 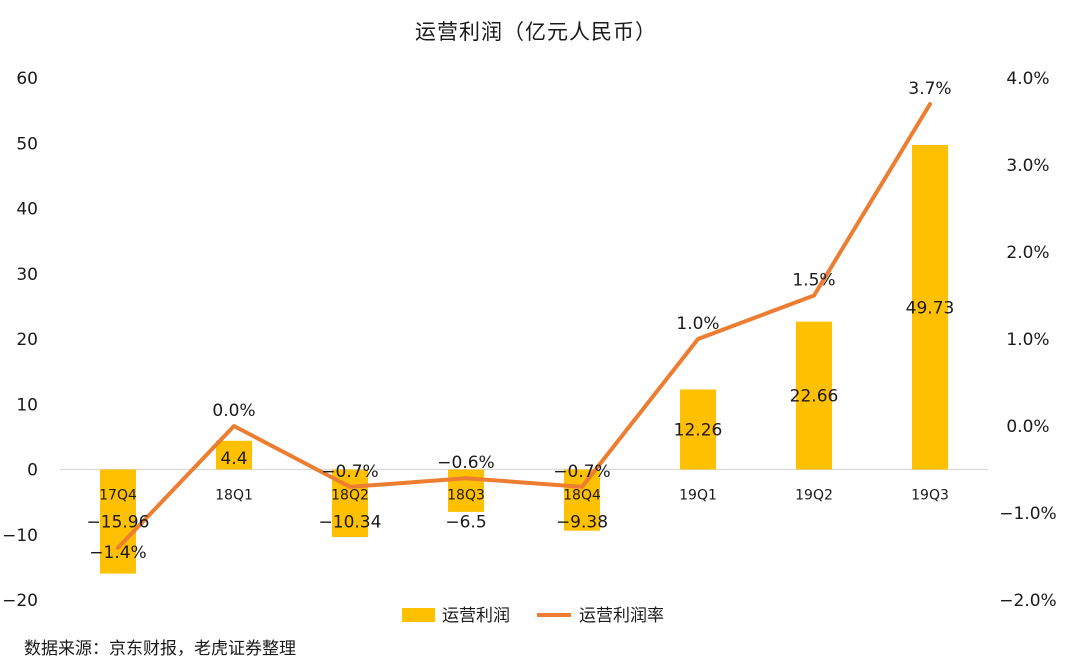 I want to click on left-tick-label: 0, so click(x=32, y=471).